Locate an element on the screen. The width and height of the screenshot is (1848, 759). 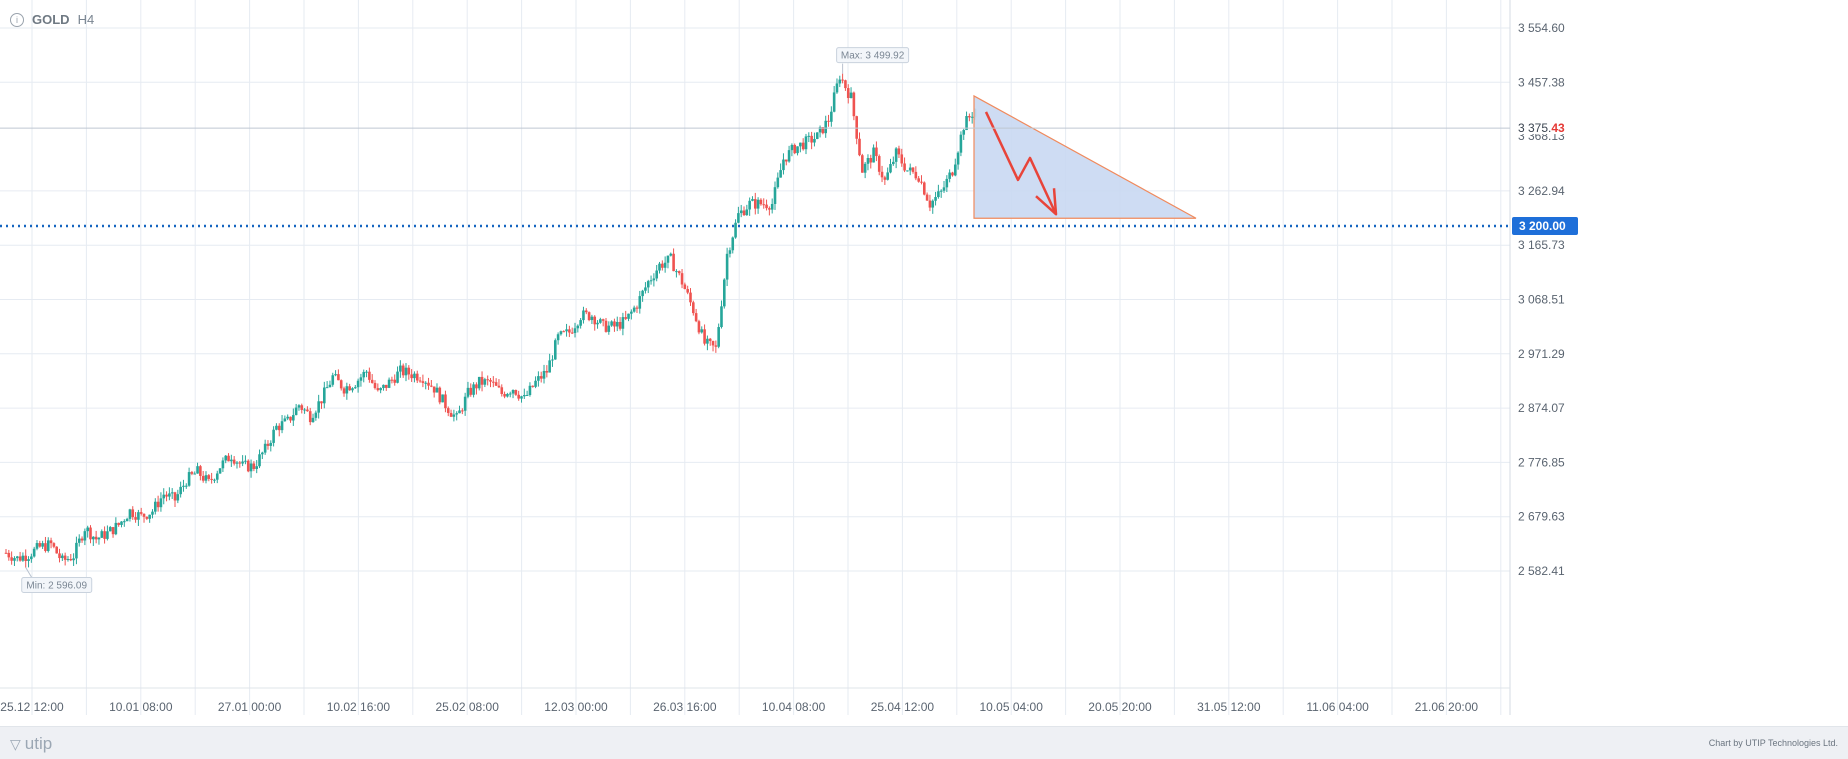
timeframe-label: H4 is located at coordinates (86, 19).